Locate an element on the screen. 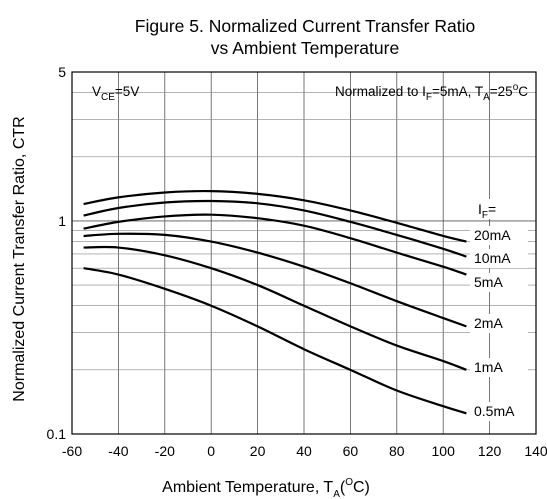 The width and height of the screenshot is (547, 499). x-tick-label: 60 is located at coordinates (351, 451).